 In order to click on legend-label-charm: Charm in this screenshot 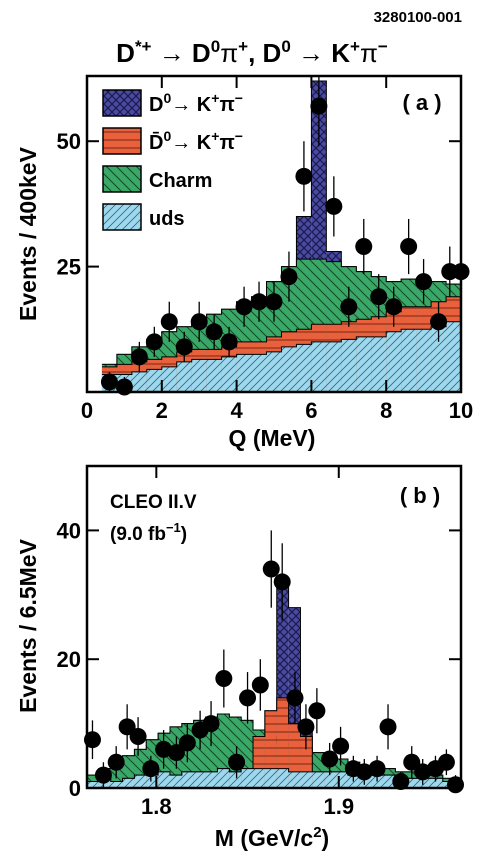, I will do `click(180, 181)`.